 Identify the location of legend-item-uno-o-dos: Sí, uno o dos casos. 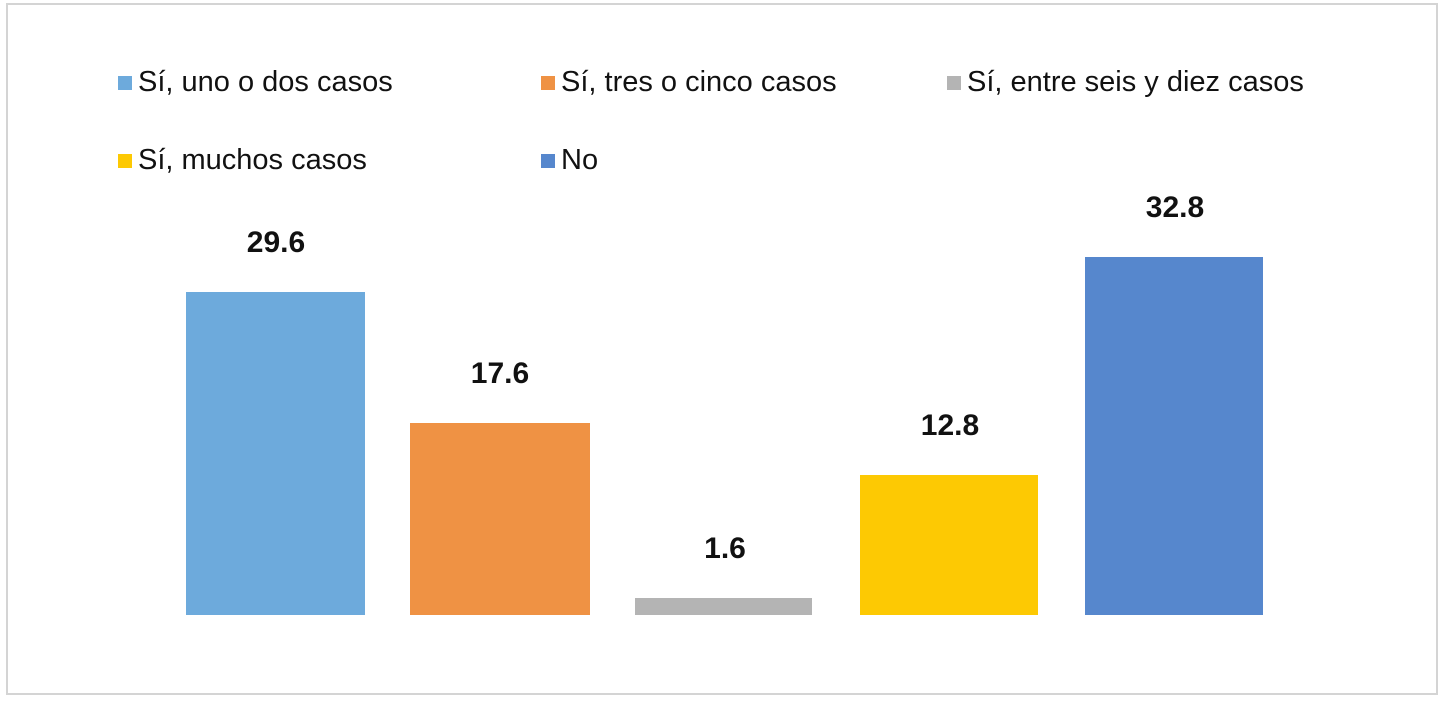
(255, 82).